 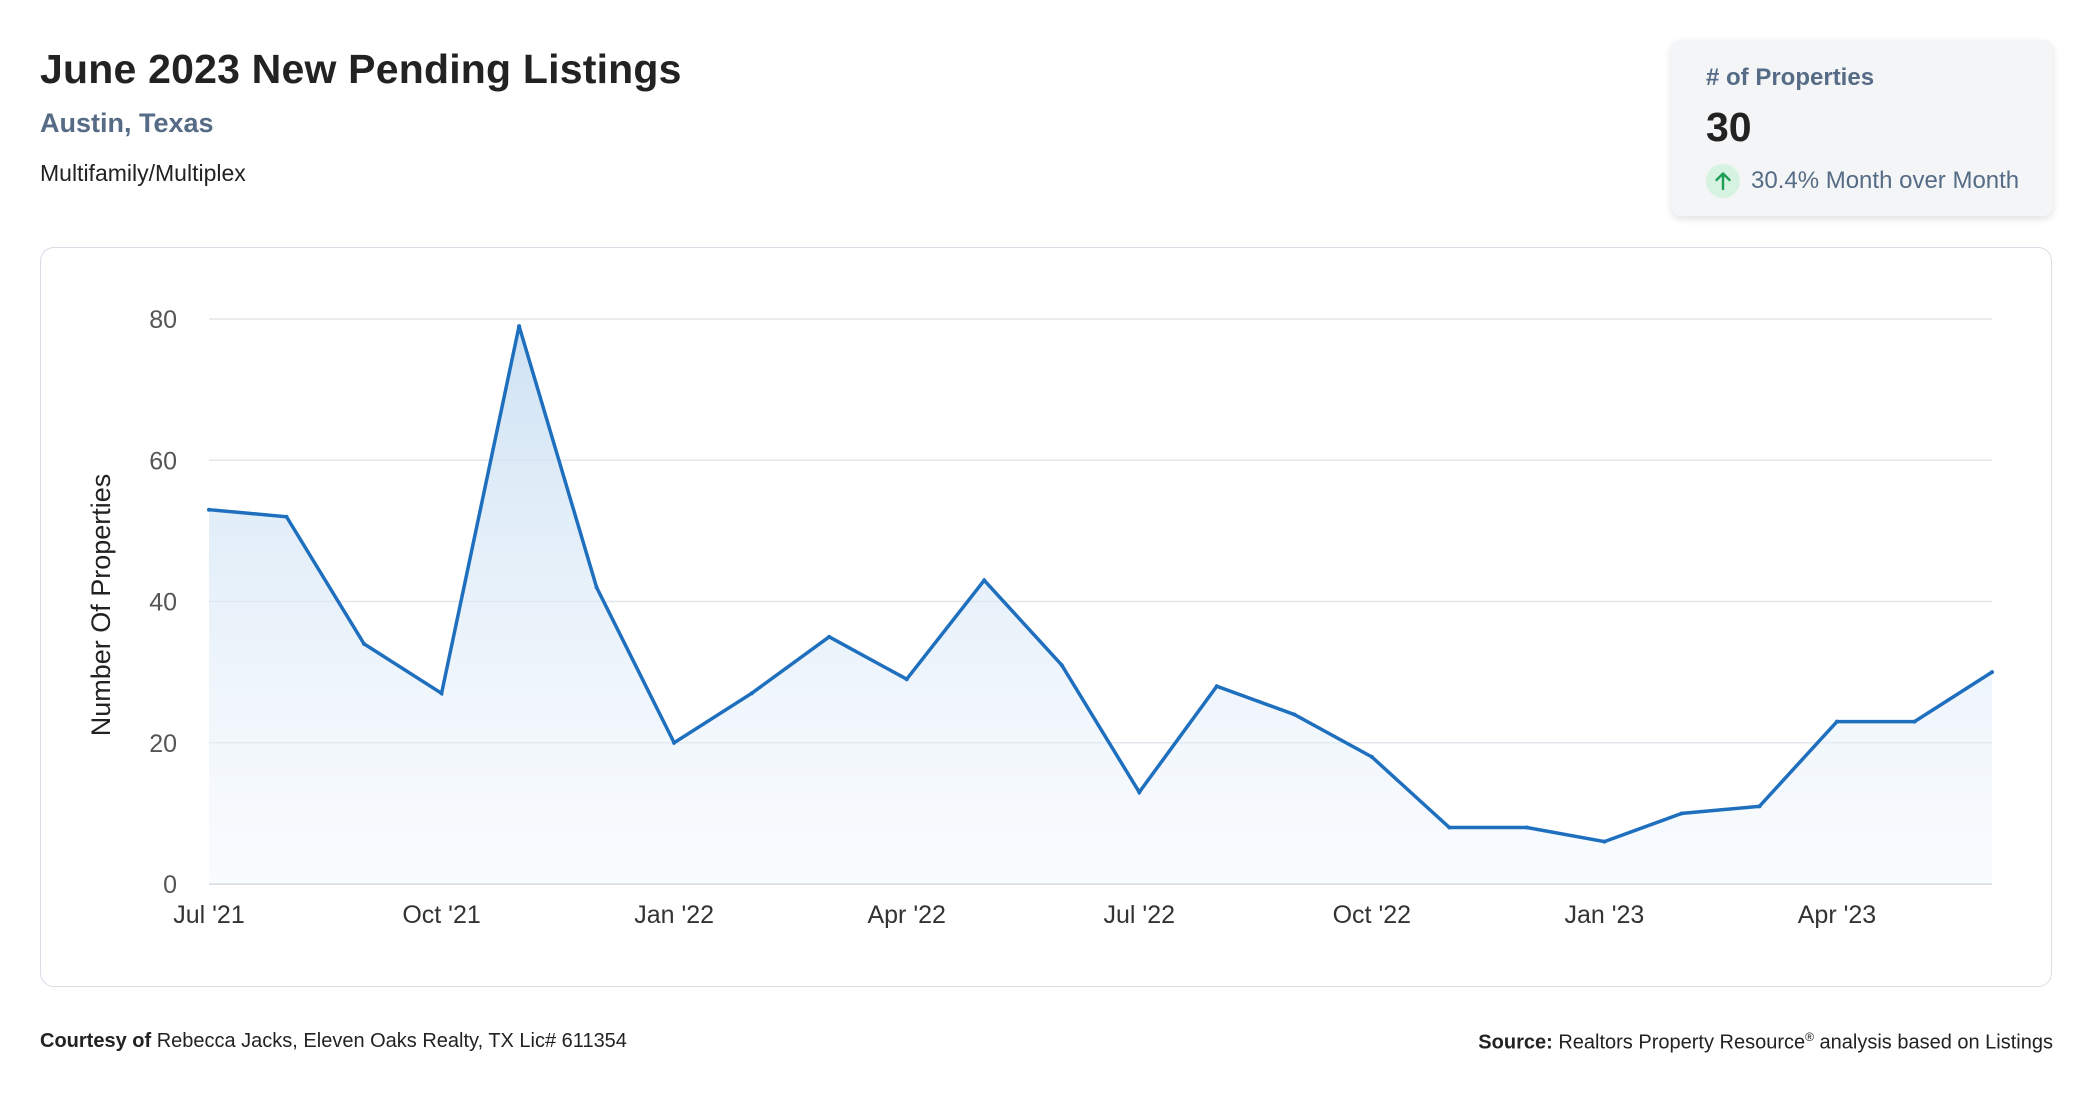 What do you see at coordinates (1515, 1042) in the screenshot?
I see `source-label: Source:` at bounding box center [1515, 1042].